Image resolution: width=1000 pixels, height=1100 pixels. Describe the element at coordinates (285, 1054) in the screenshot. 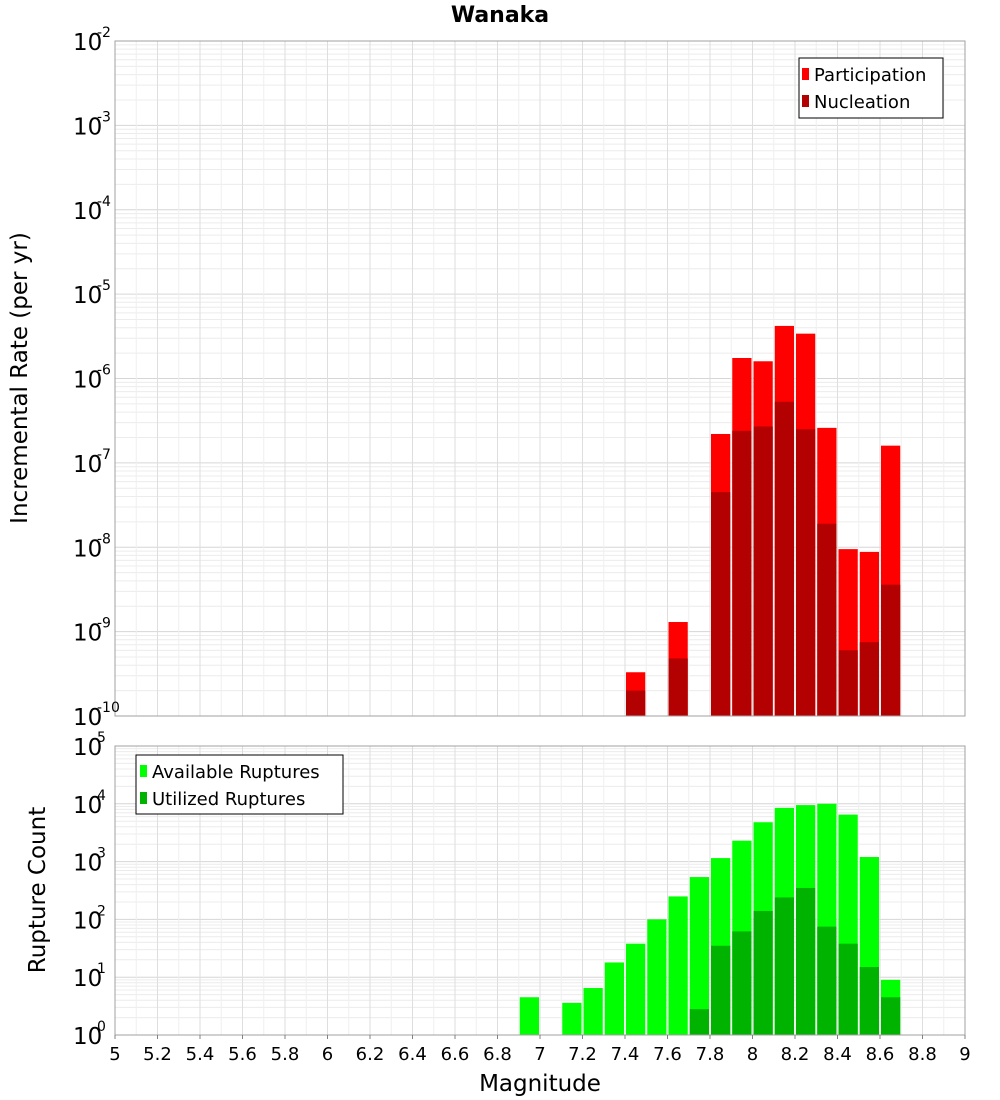

I see `x-tick-label: 5.8` at that location.